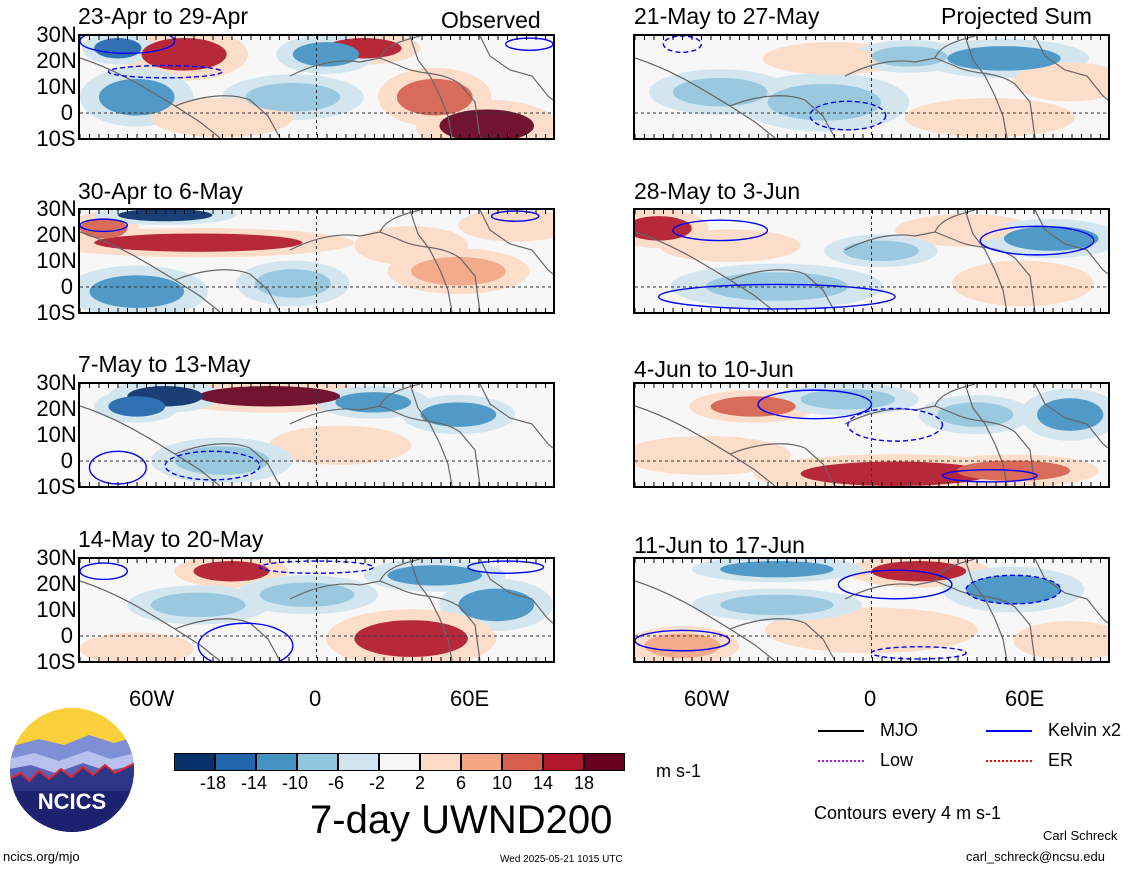  Describe the element at coordinates (717, 191) in the screenshot. I see `panel-title-proj-2: 28-May to 3-Jun` at that location.